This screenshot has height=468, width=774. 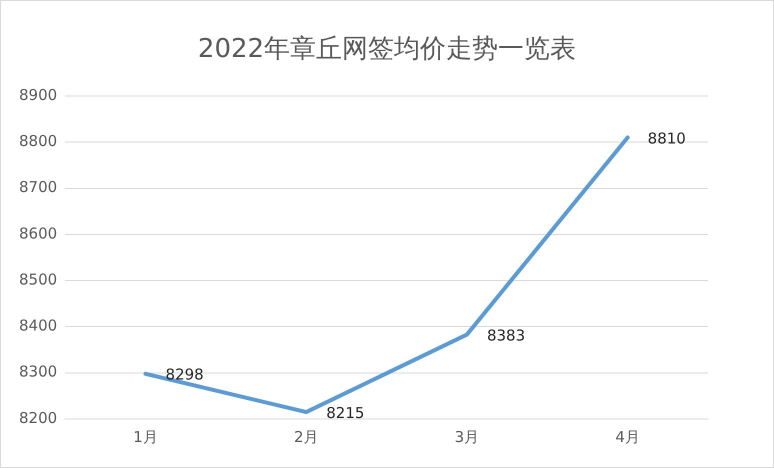 What do you see at coordinates (38, 325) in the screenshot?
I see `y-tick-label: 8400` at bounding box center [38, 325].